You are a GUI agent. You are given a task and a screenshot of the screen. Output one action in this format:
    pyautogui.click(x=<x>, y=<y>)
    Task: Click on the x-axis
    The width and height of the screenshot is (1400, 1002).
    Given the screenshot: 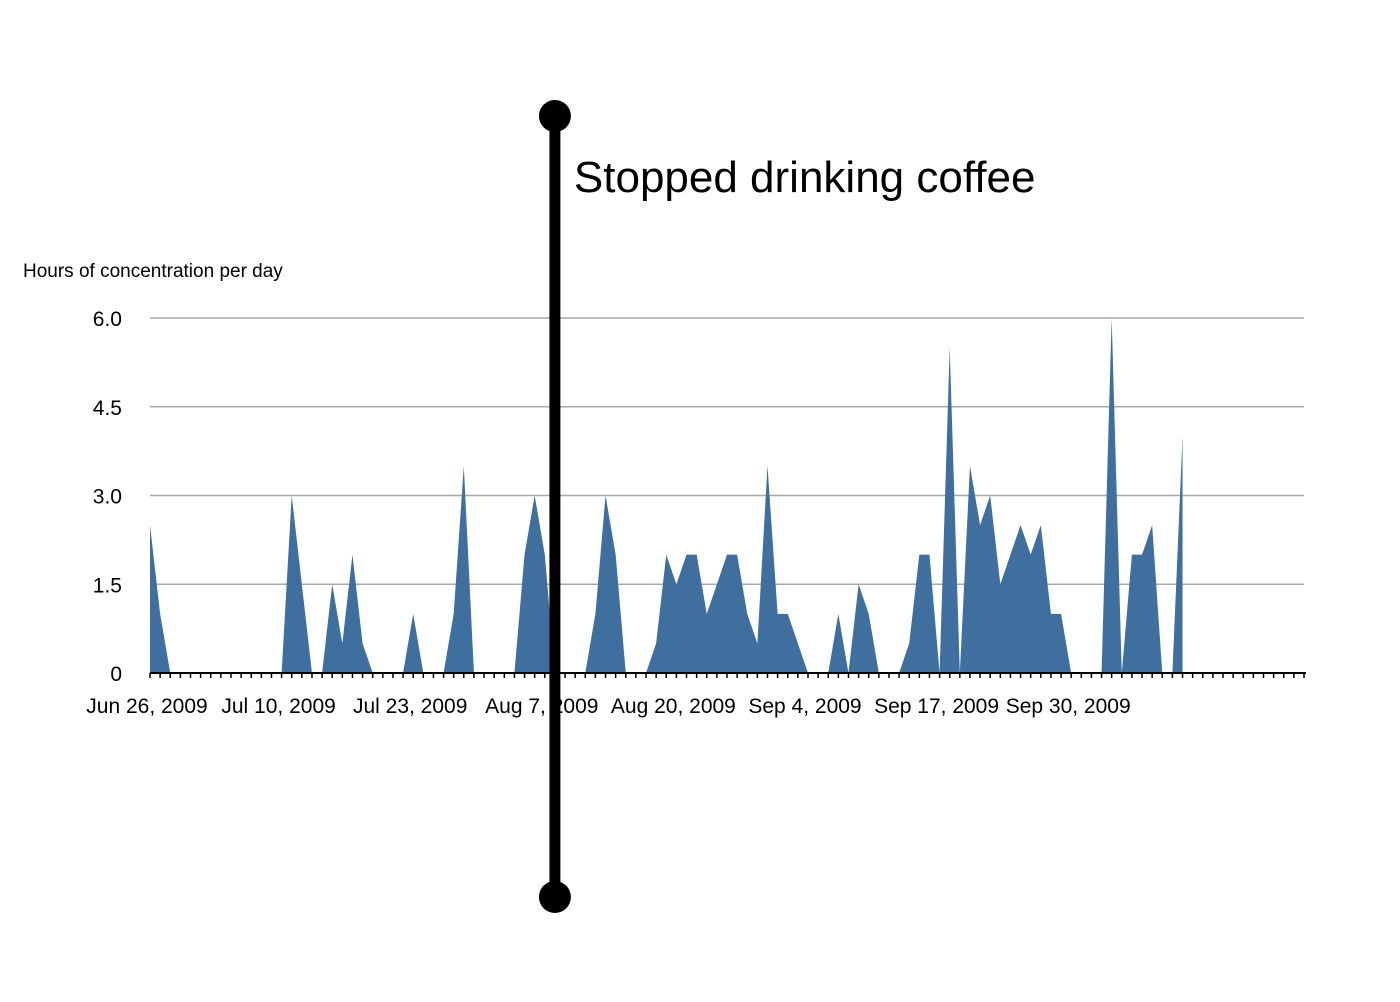 What is the action you would take?
    pyautogui.click(x=727, y=675)
    